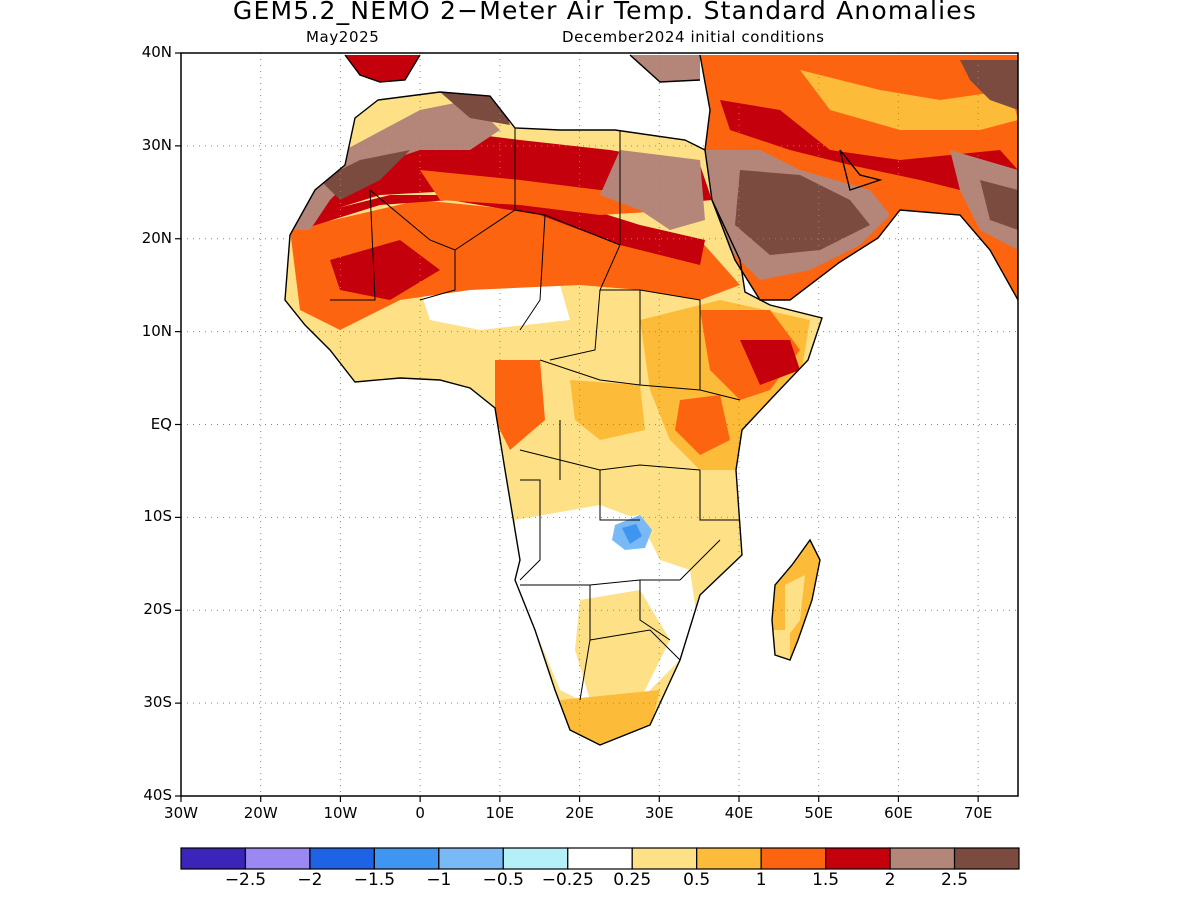 The image size is (1200, 900). Describe the element at coordinates (500, 813) in the screenshot. I see `lon-tick-label: 10E` at that location.